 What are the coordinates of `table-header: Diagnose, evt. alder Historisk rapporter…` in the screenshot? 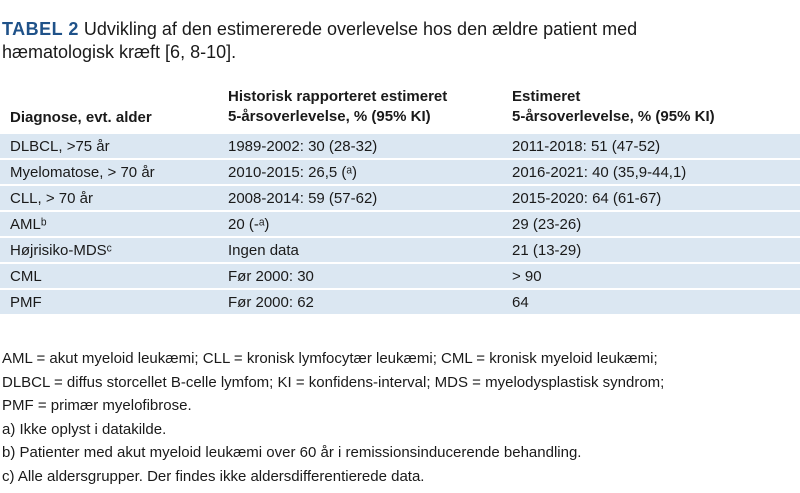 It's located at (400, 109).